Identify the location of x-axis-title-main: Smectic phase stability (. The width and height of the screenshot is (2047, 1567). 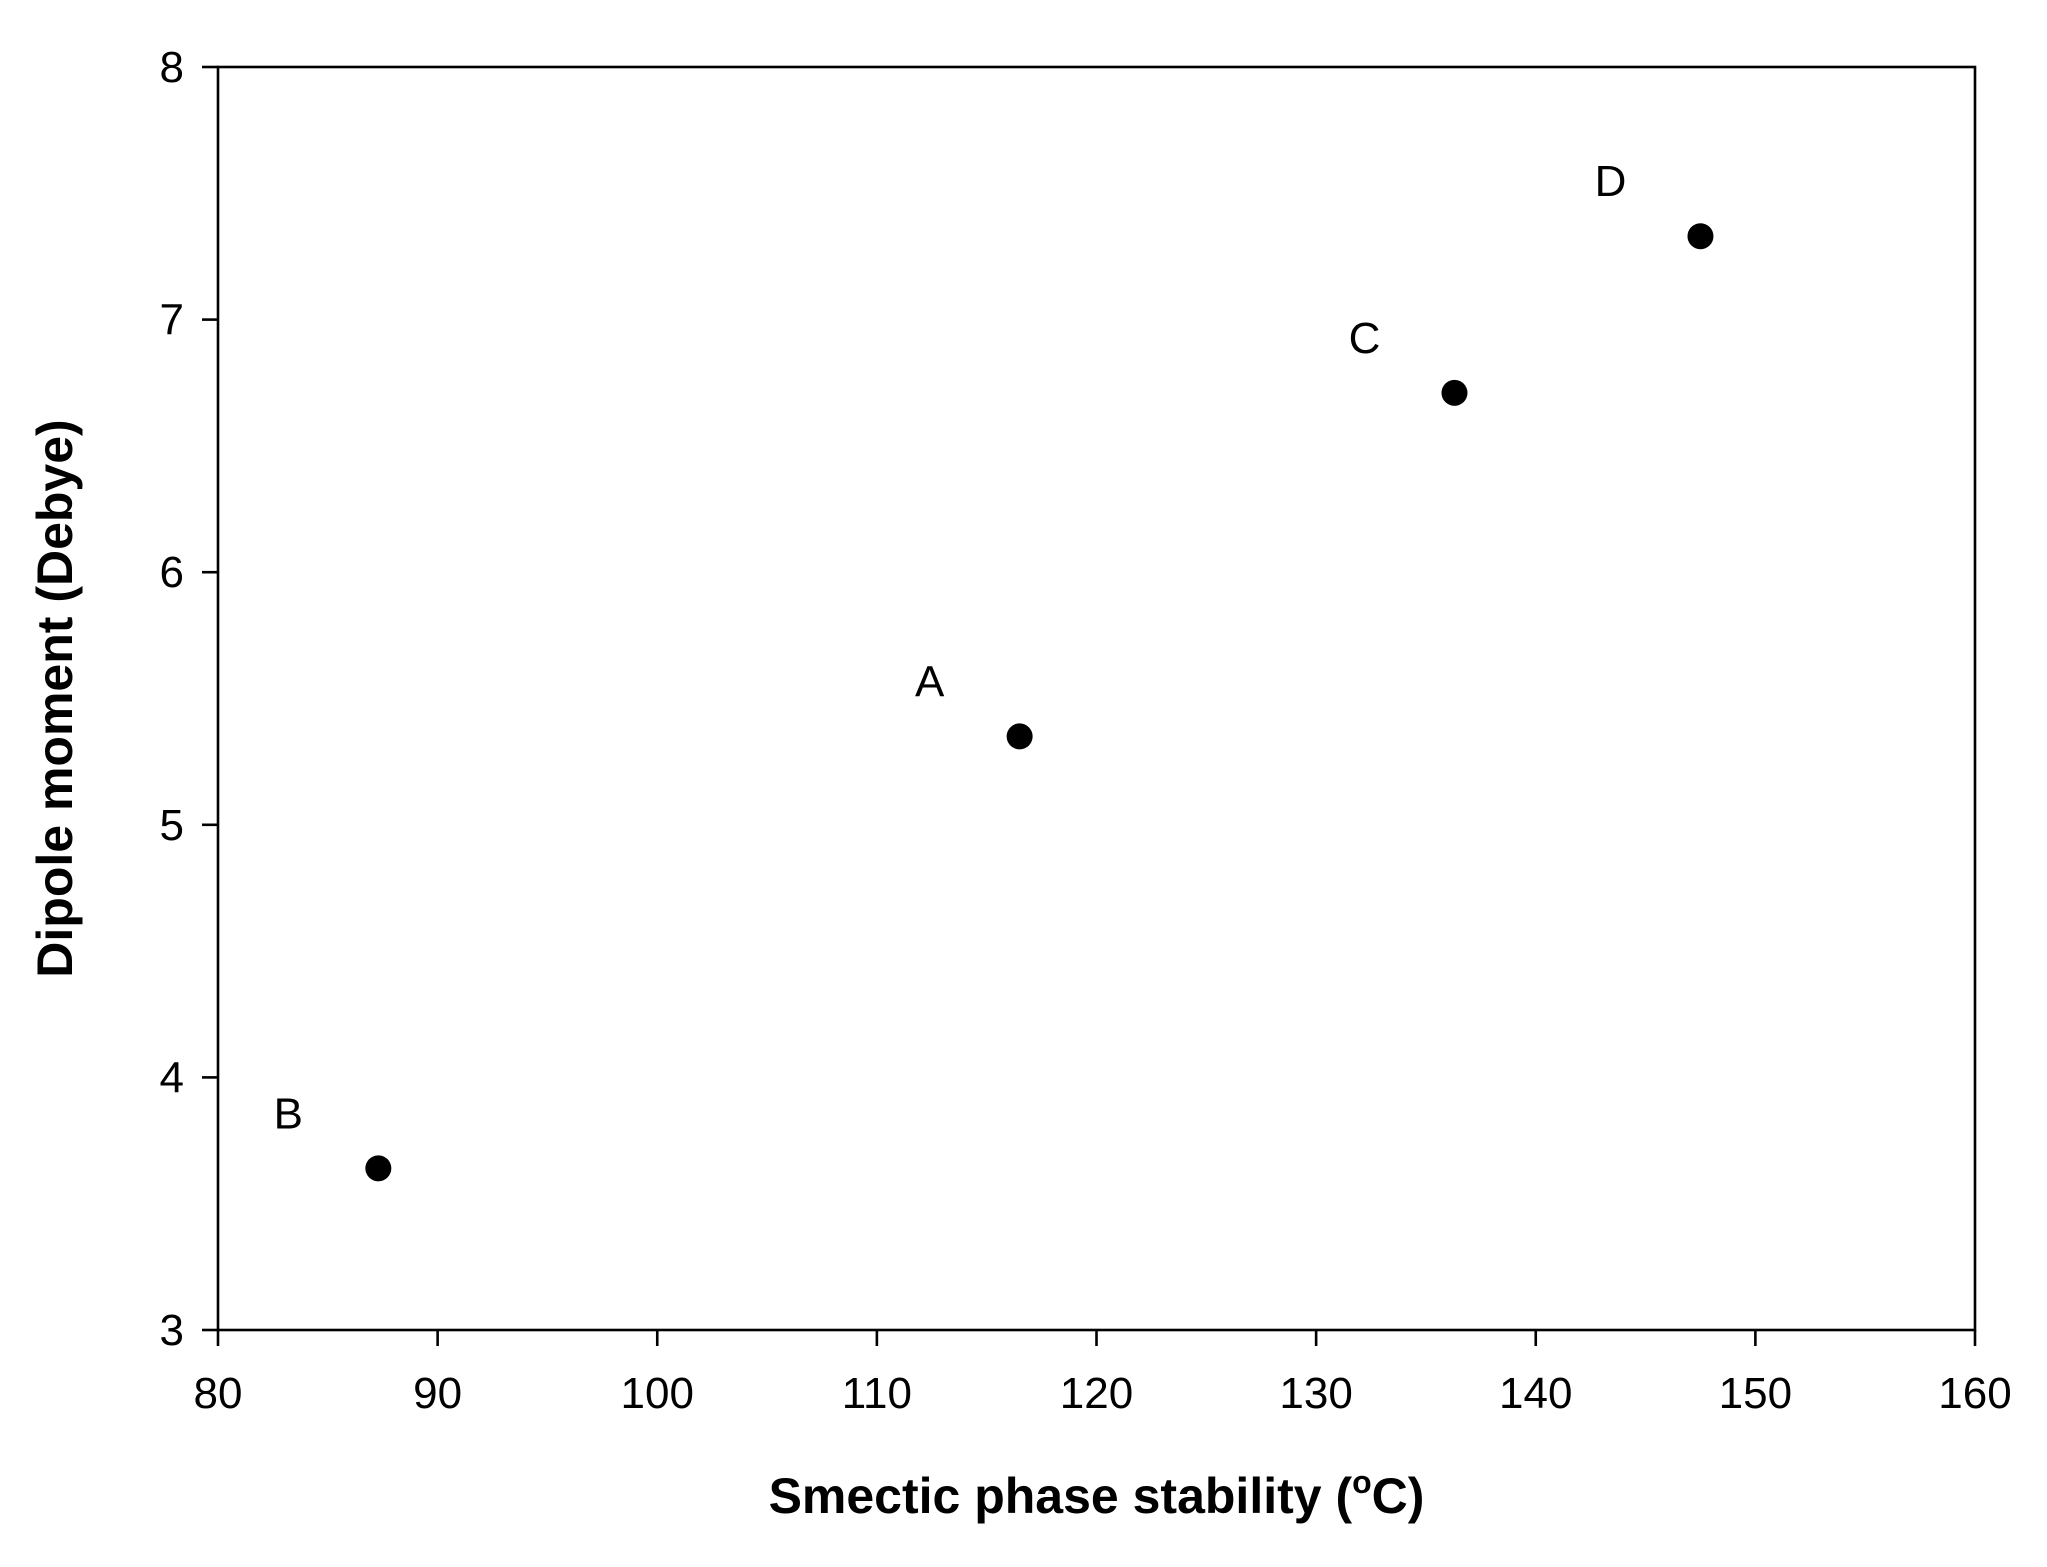
(1061, 1496).